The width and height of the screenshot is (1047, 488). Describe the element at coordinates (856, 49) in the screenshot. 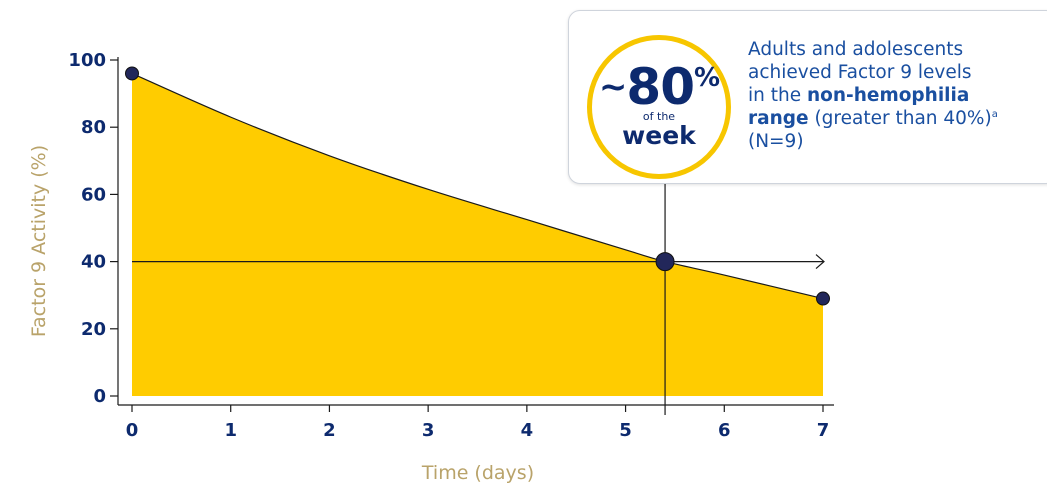

I see `callout-line-1: Adults and adolescents` at that location.